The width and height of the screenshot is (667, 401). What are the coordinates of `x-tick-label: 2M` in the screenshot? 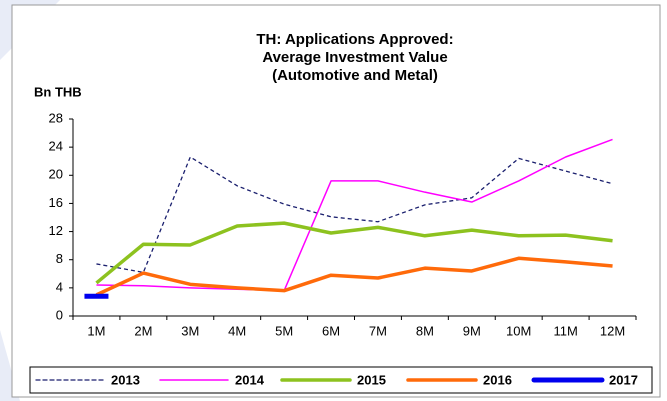 It's located at (143, 330).